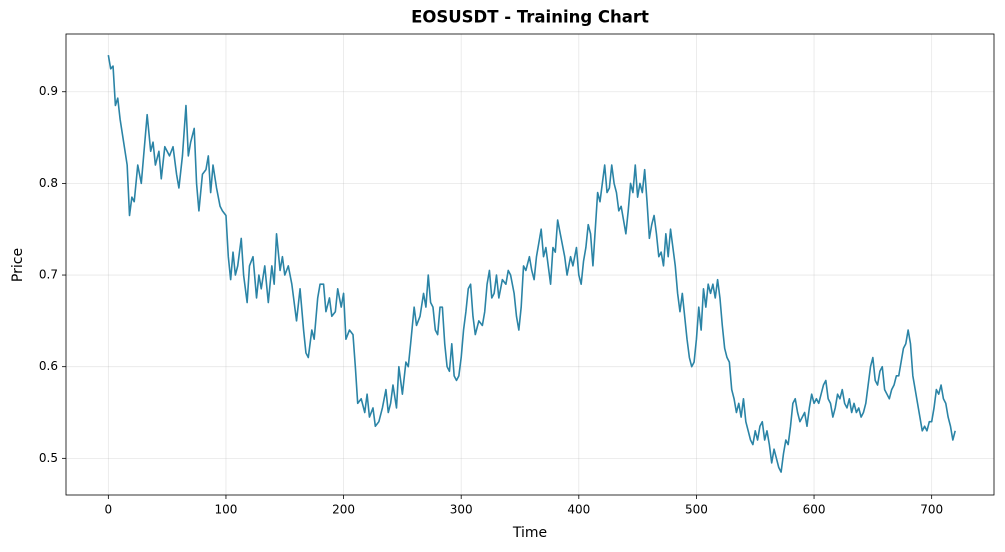 This screenshot has width=1005, height=552. I want to click on chart-title: EOSUSDT - Training Chart, so click(530, 17).